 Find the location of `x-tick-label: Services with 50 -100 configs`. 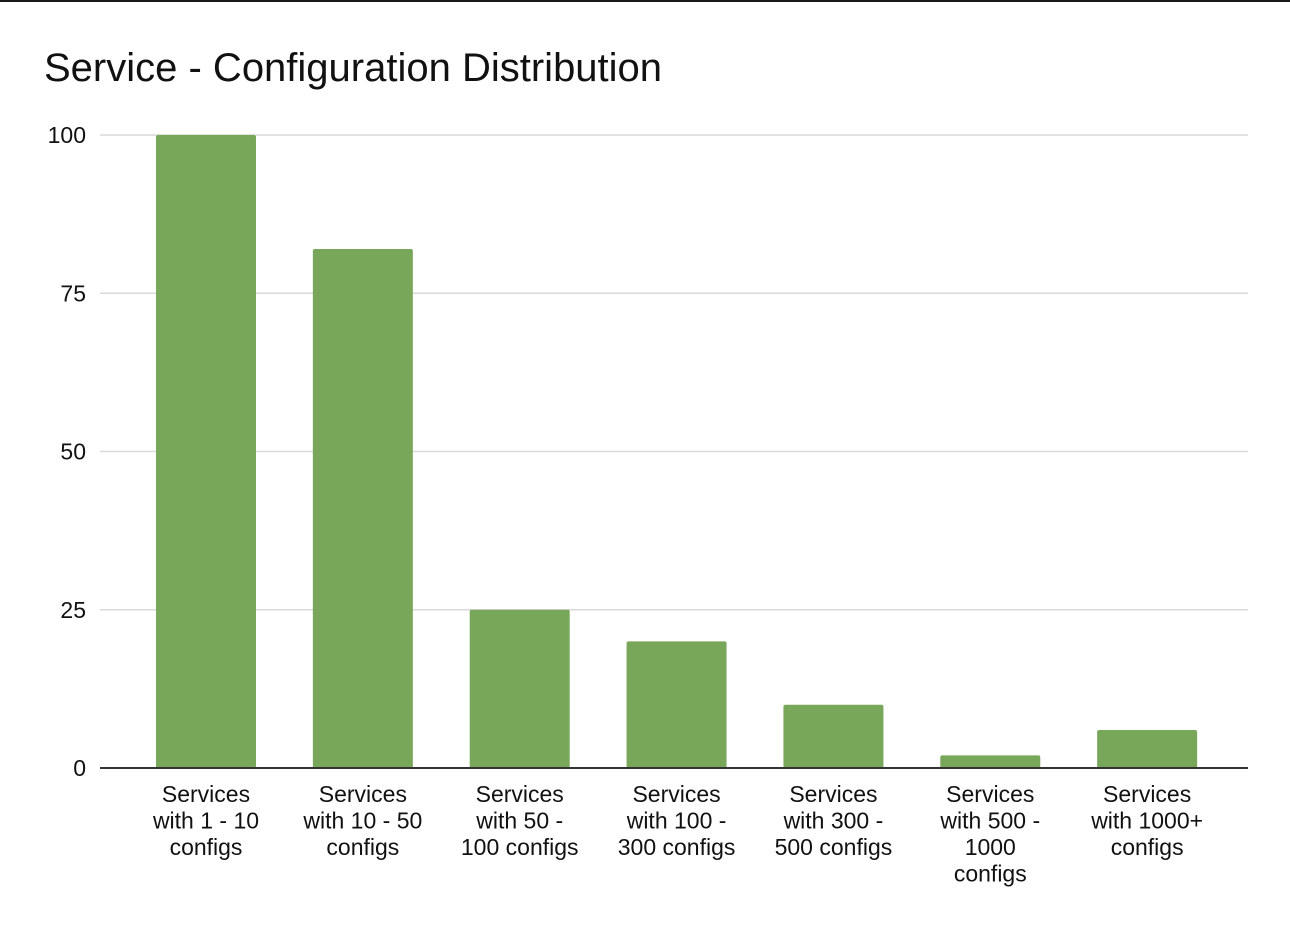

x-tick-label: Services with 50 -100 configs is located at coordinates (520, 820).